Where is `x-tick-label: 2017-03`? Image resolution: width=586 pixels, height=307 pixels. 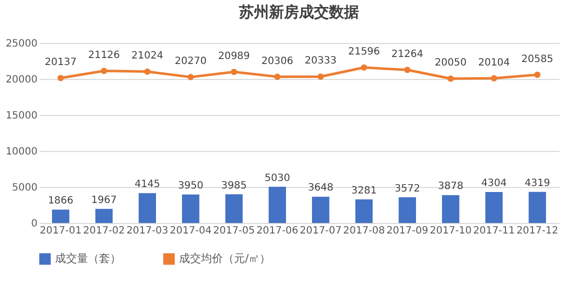
x-tick-label: 2017-03 is located at coordinates (147, 231).